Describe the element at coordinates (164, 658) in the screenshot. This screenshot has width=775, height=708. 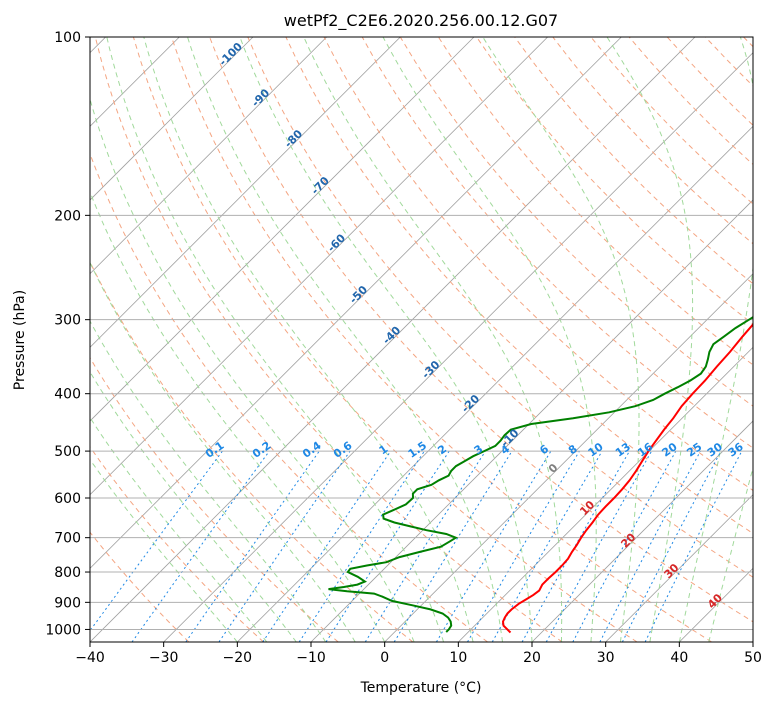
I see `x-tick-label: −30` at that location.